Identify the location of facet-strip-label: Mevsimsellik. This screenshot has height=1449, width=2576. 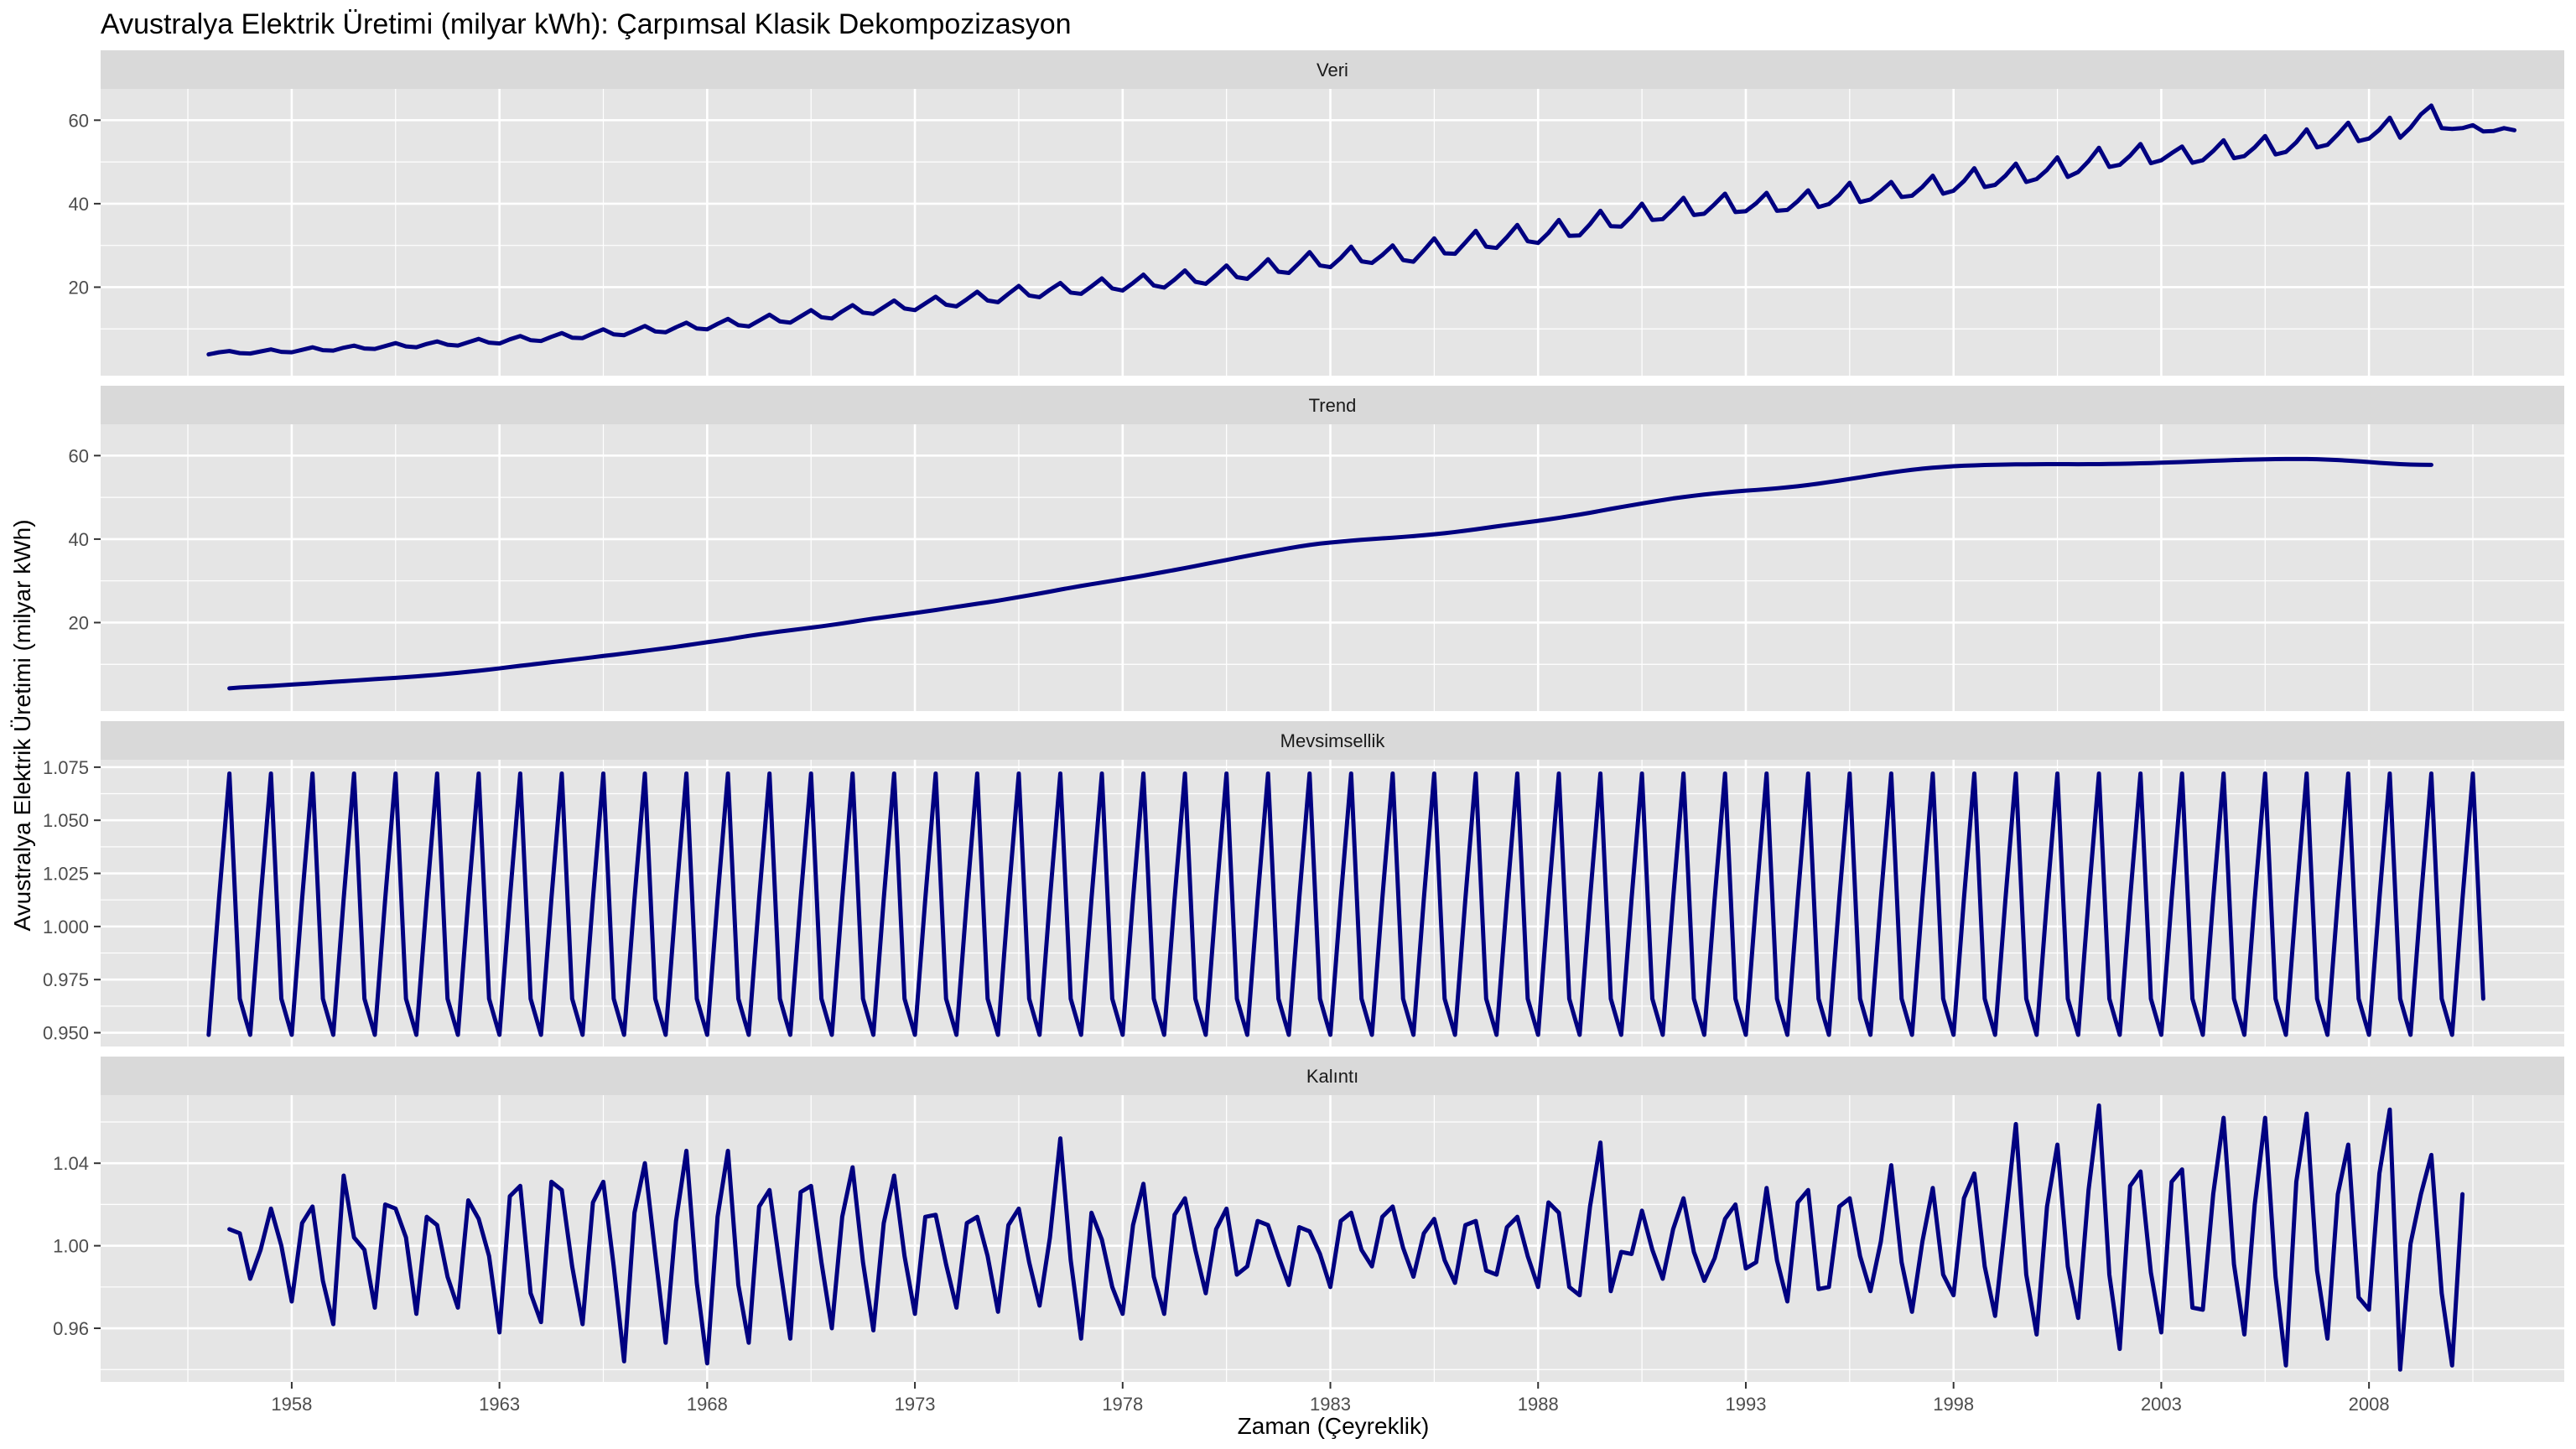
(1333, 740).